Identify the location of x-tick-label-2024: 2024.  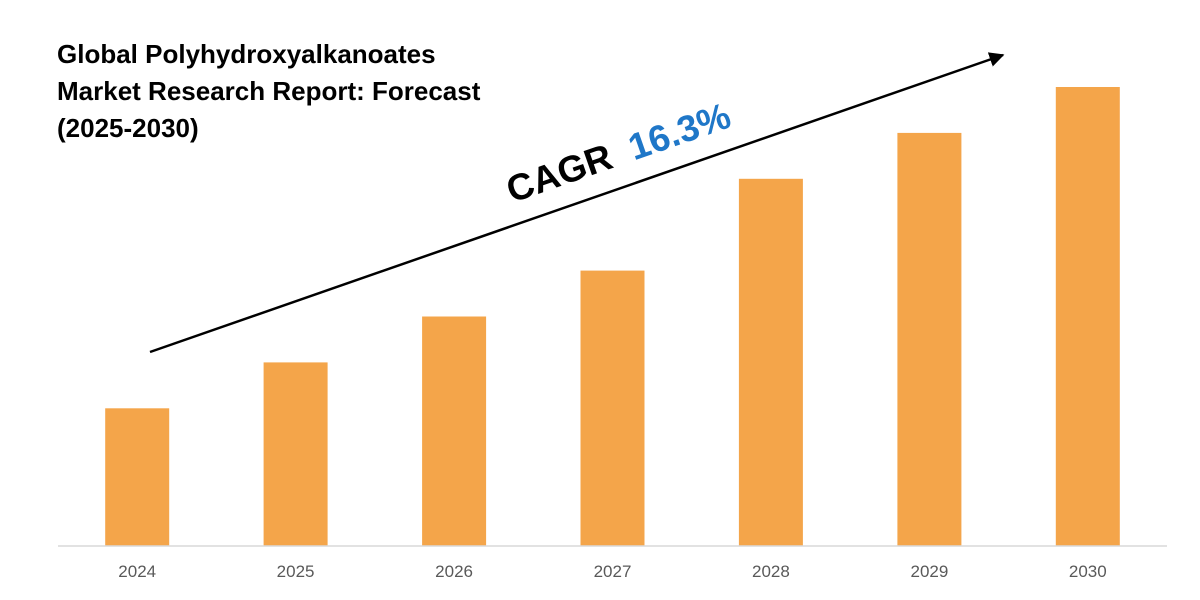
(137, 571).